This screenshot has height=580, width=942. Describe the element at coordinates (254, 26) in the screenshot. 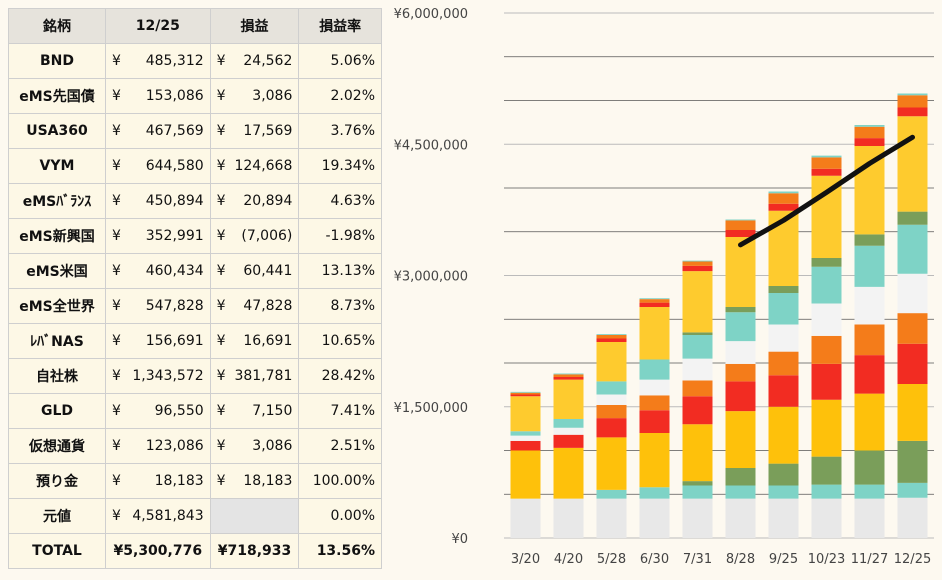

I see `header-pl: 損益` at that location.